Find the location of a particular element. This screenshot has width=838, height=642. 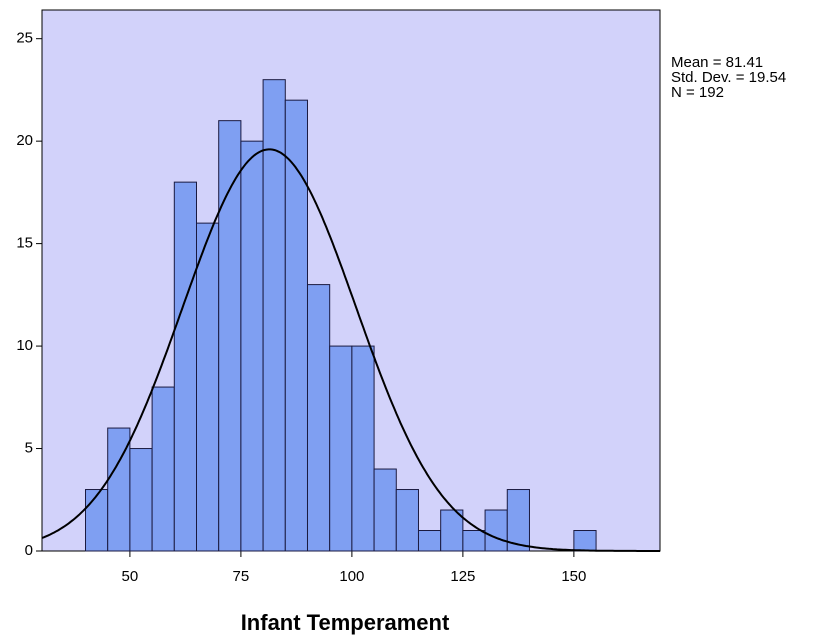

x-tick-label: 150 is located at coordinates (573, 576).